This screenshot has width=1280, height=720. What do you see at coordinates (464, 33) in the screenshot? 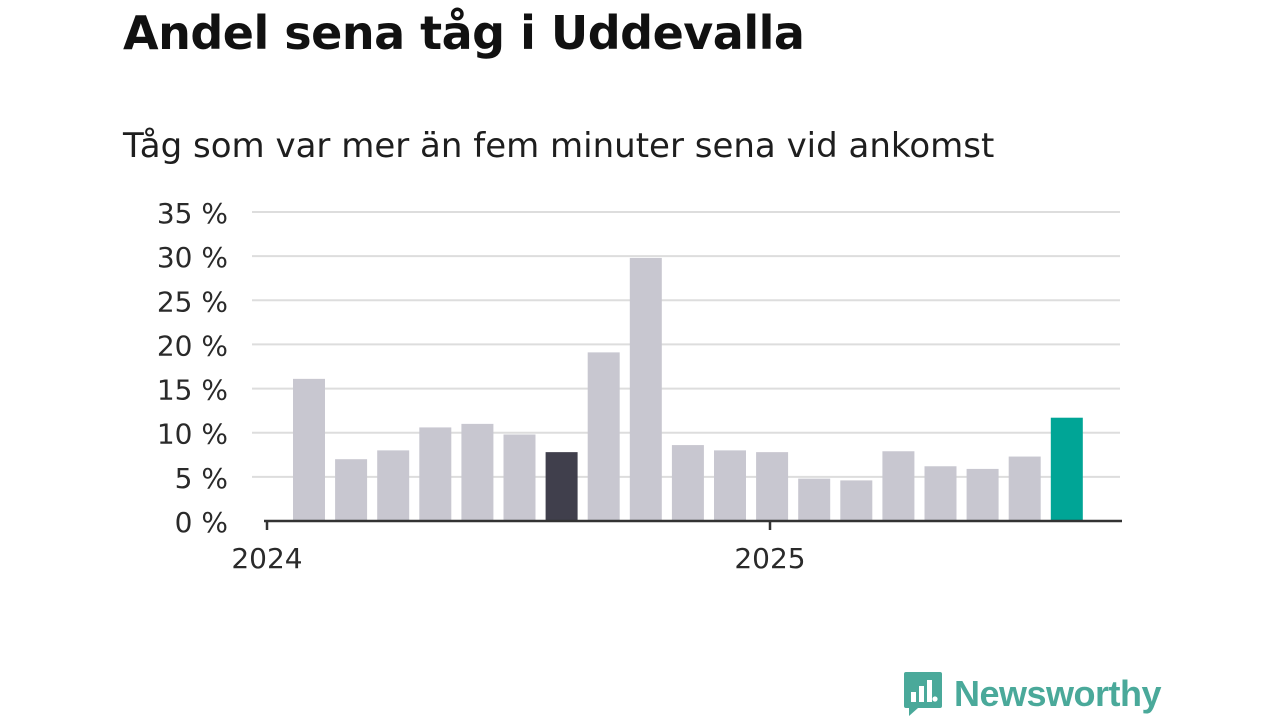
I see `chart-title: Andel sena tåg i Uddevalla` at bounding box center [464, 33].